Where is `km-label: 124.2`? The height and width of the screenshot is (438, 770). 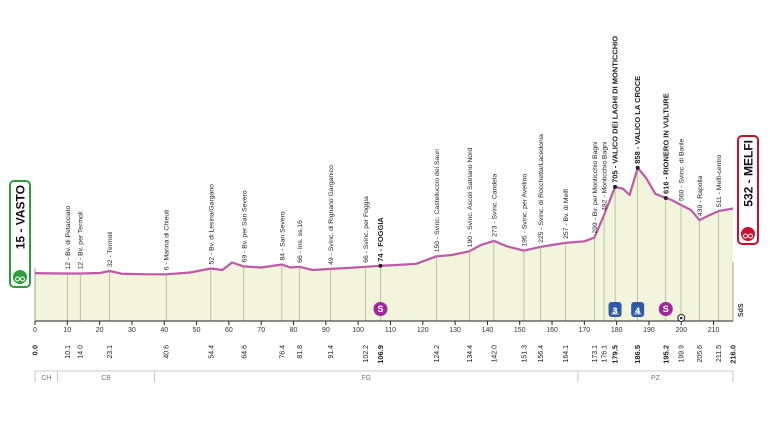
km-label: 124.2 is located at coordinates (437, 354).